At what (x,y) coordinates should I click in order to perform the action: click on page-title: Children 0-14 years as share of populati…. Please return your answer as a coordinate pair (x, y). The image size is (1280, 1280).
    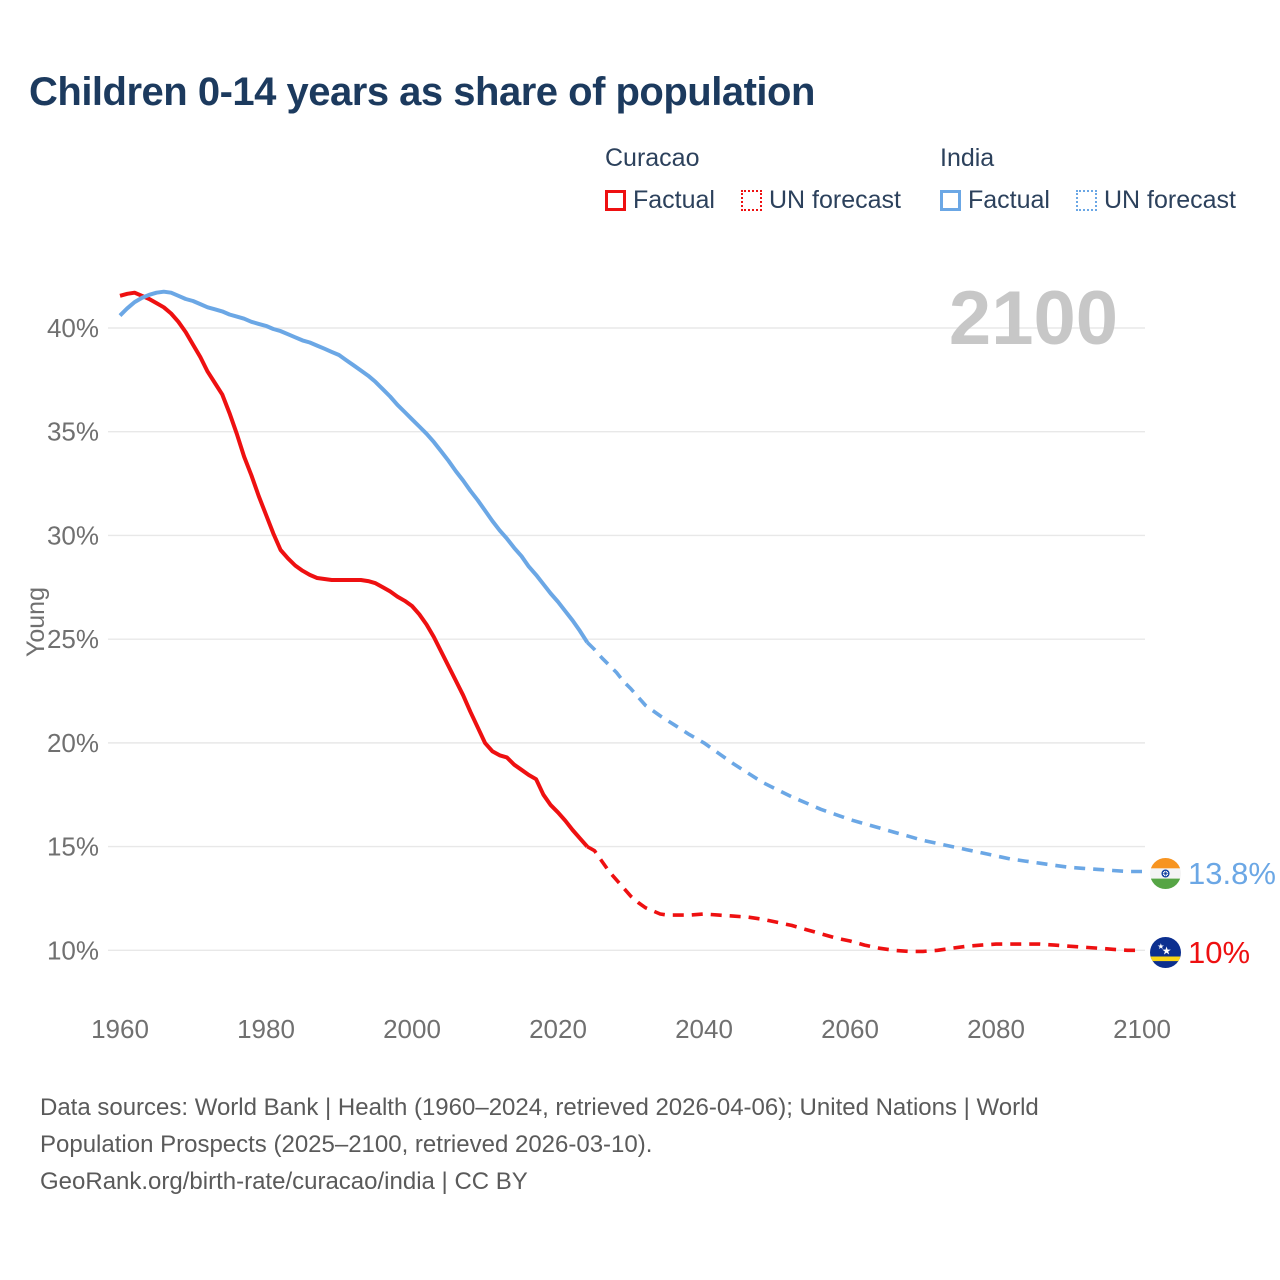
    Looking at the image, I should click on (422, 92).